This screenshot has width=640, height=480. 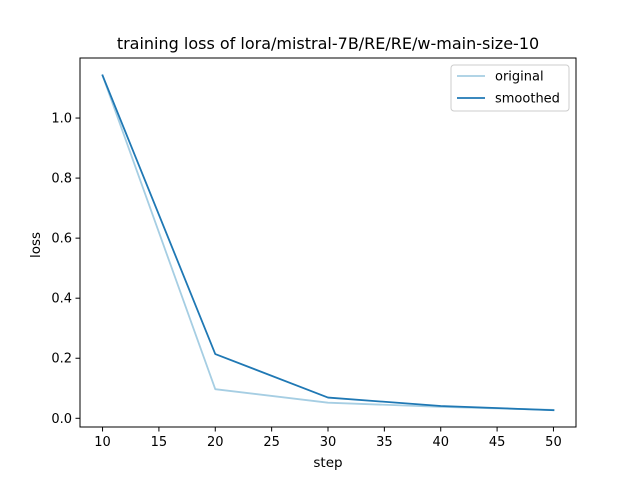 What do you see at coordinates (271, 442) in the screenshot?
I see `x-tick-label: 25` at bounding box center [271, 442].